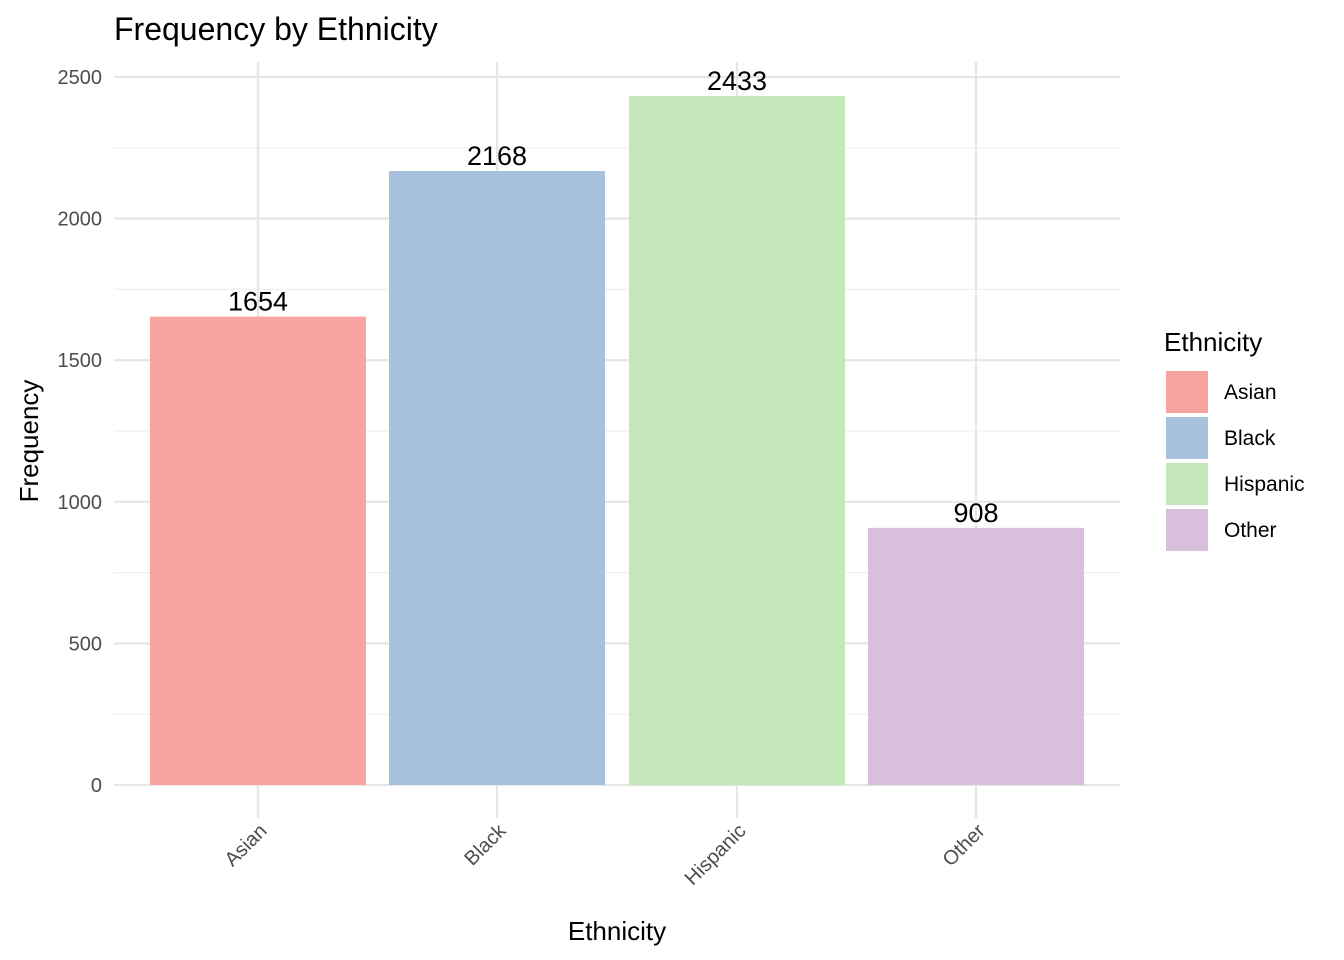  I want to click on x-axis-title: Ethnicity, so click(617, 931).